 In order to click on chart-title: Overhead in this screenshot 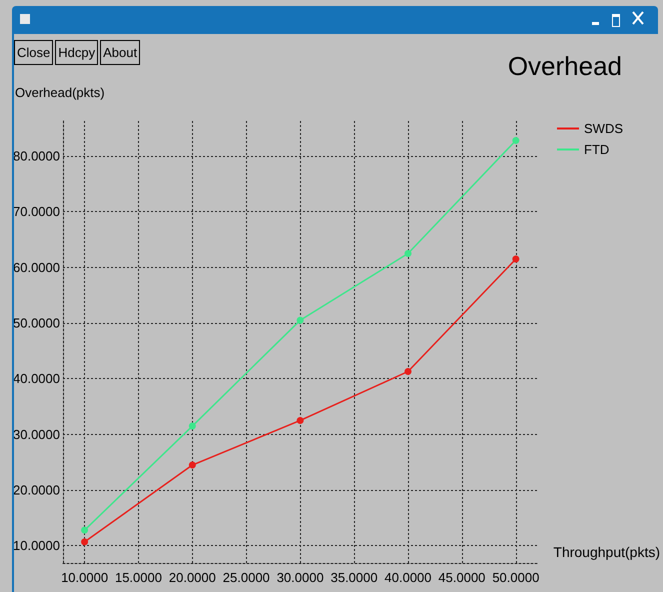, I will do `click(565, 66)`.